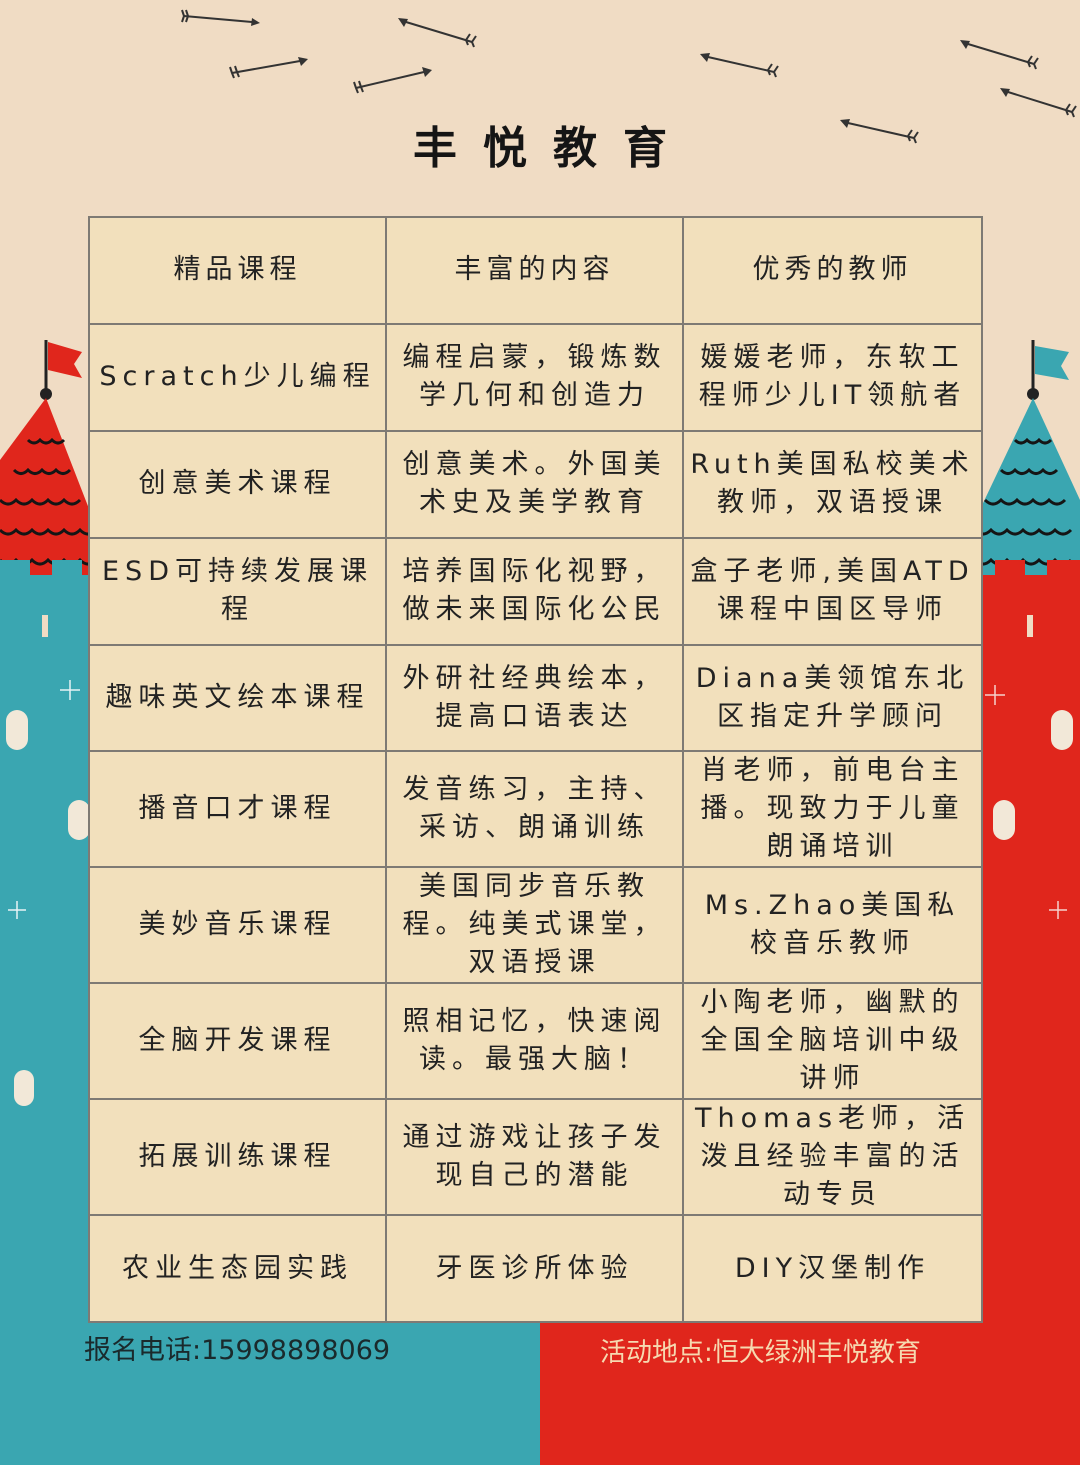 The height and width of the screenshot is (1465, 1080). What do you see at coordinates (553, 148) in the screenshot?
I see `page-title: 丰悦教育` at bounding box center [553, 148].